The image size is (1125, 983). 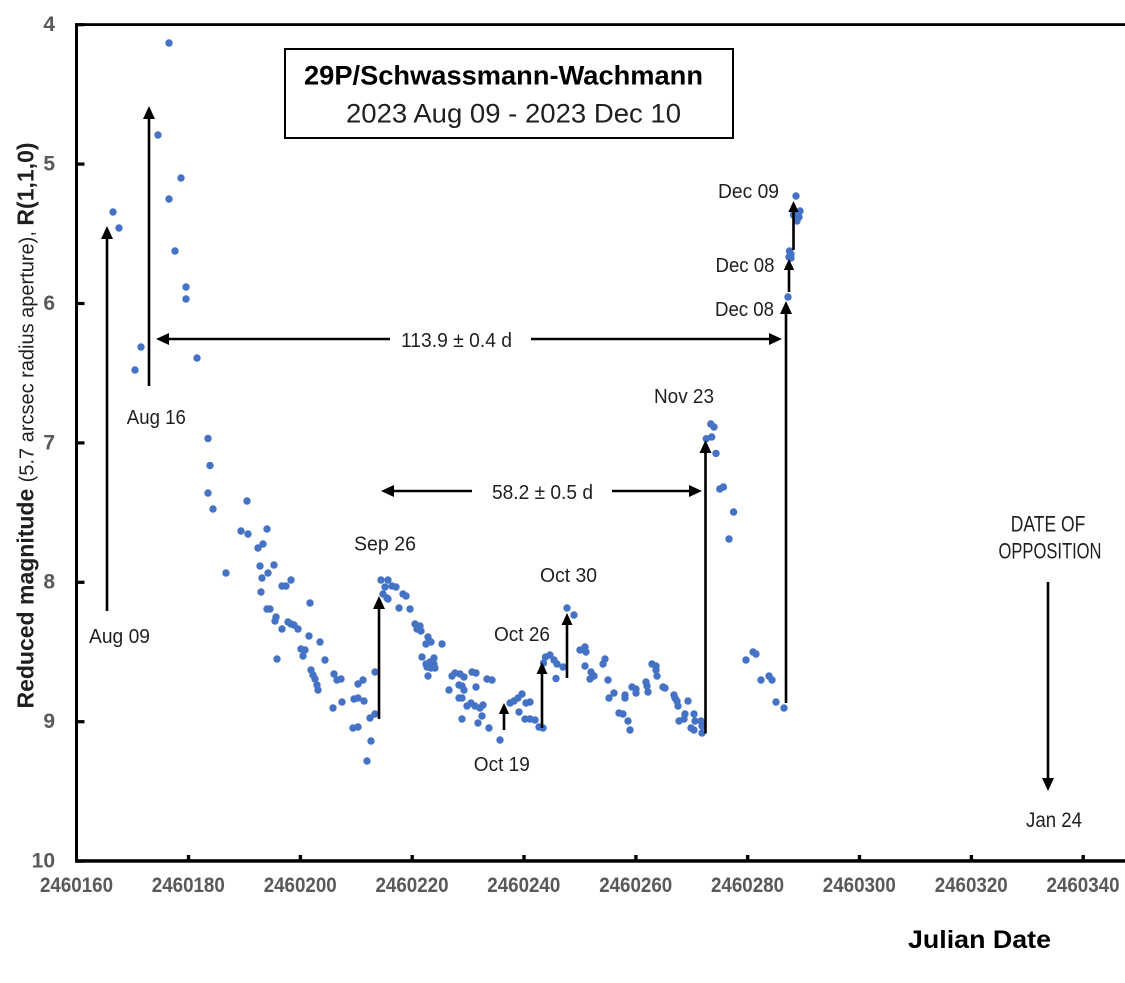 I want to click on svg-text: Oct 19, so click(x=502, y=765).